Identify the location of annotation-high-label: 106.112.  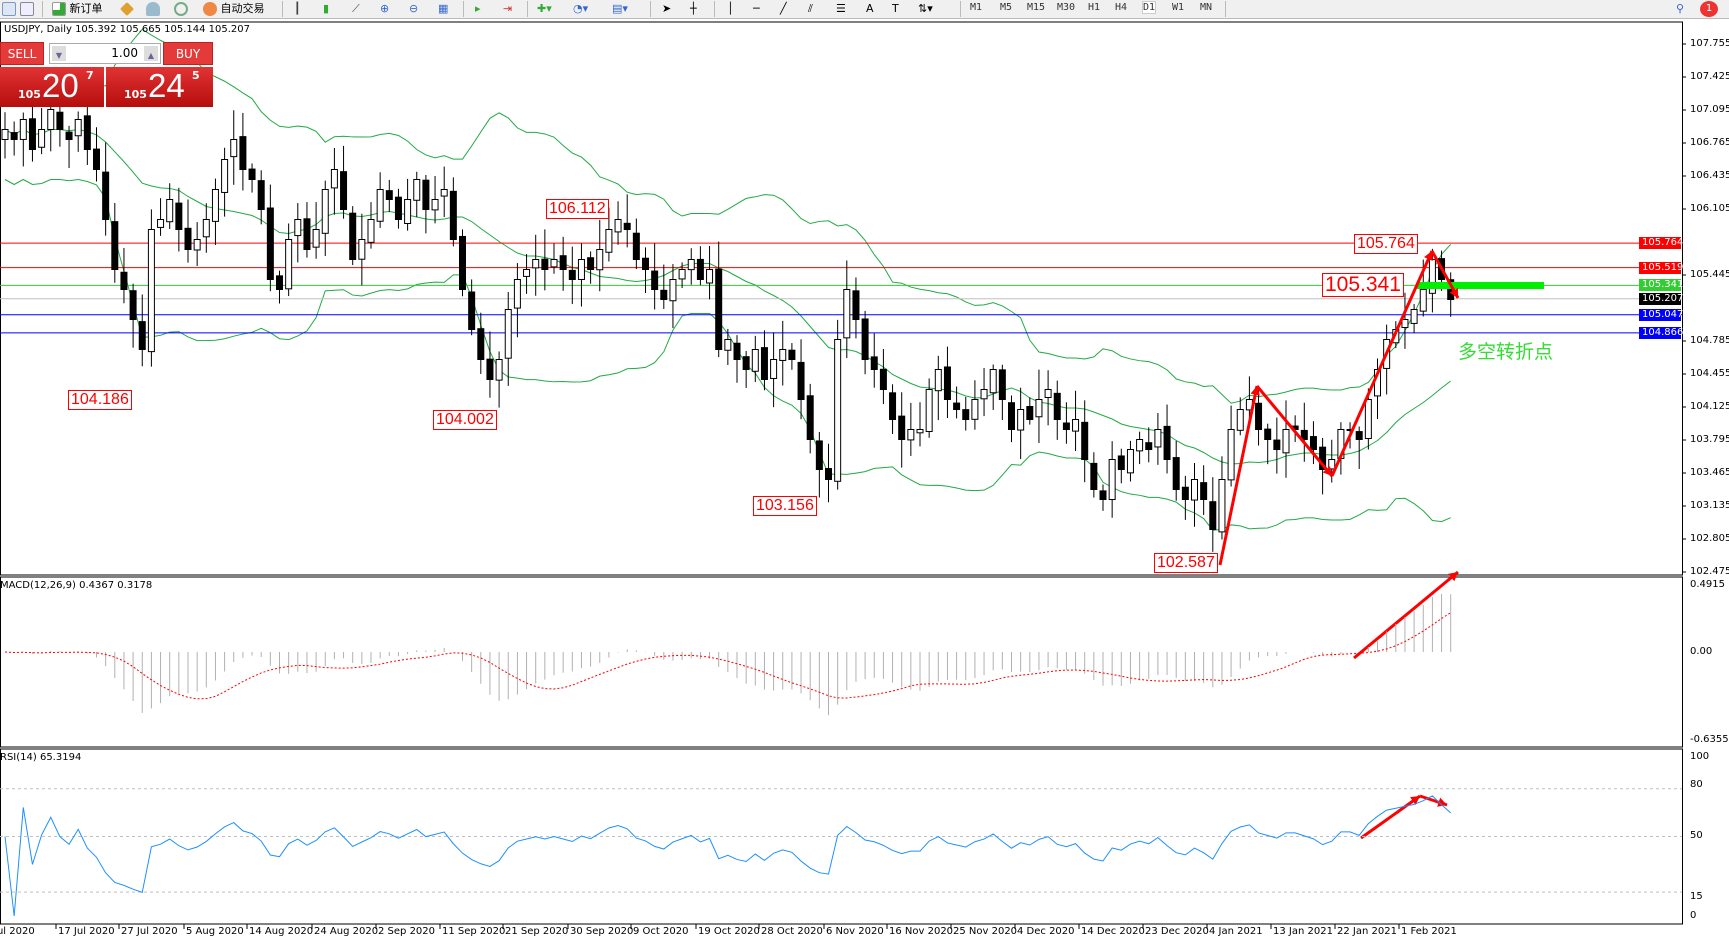
(577, 209).